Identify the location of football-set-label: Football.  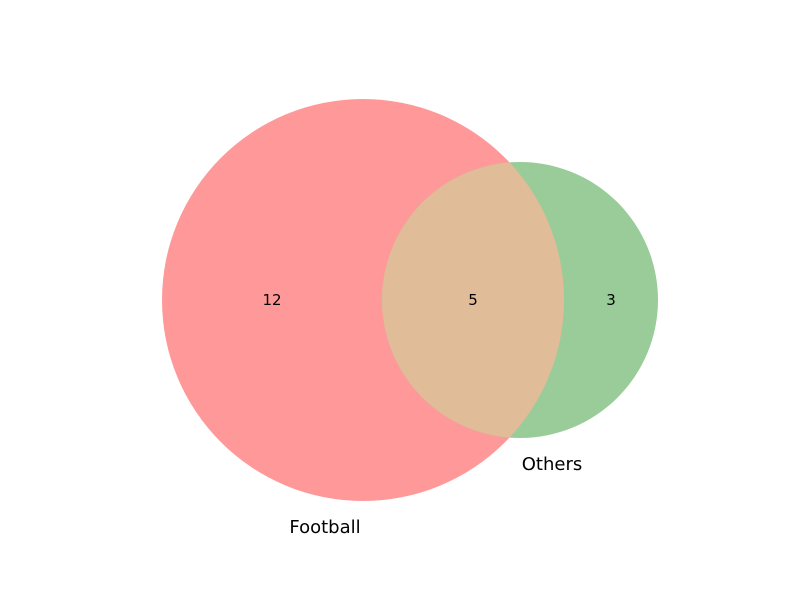
(324, 527).